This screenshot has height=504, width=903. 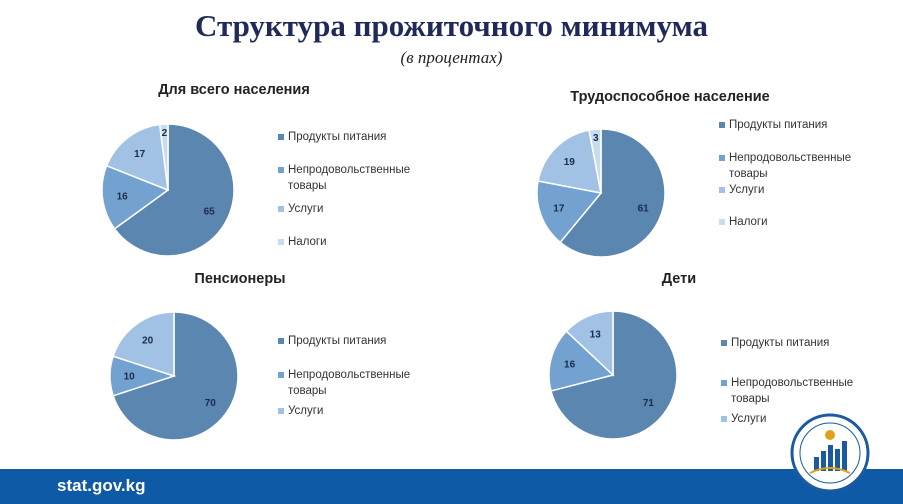 I want to click on data-label-food: 65, so click(x=210, y=211).